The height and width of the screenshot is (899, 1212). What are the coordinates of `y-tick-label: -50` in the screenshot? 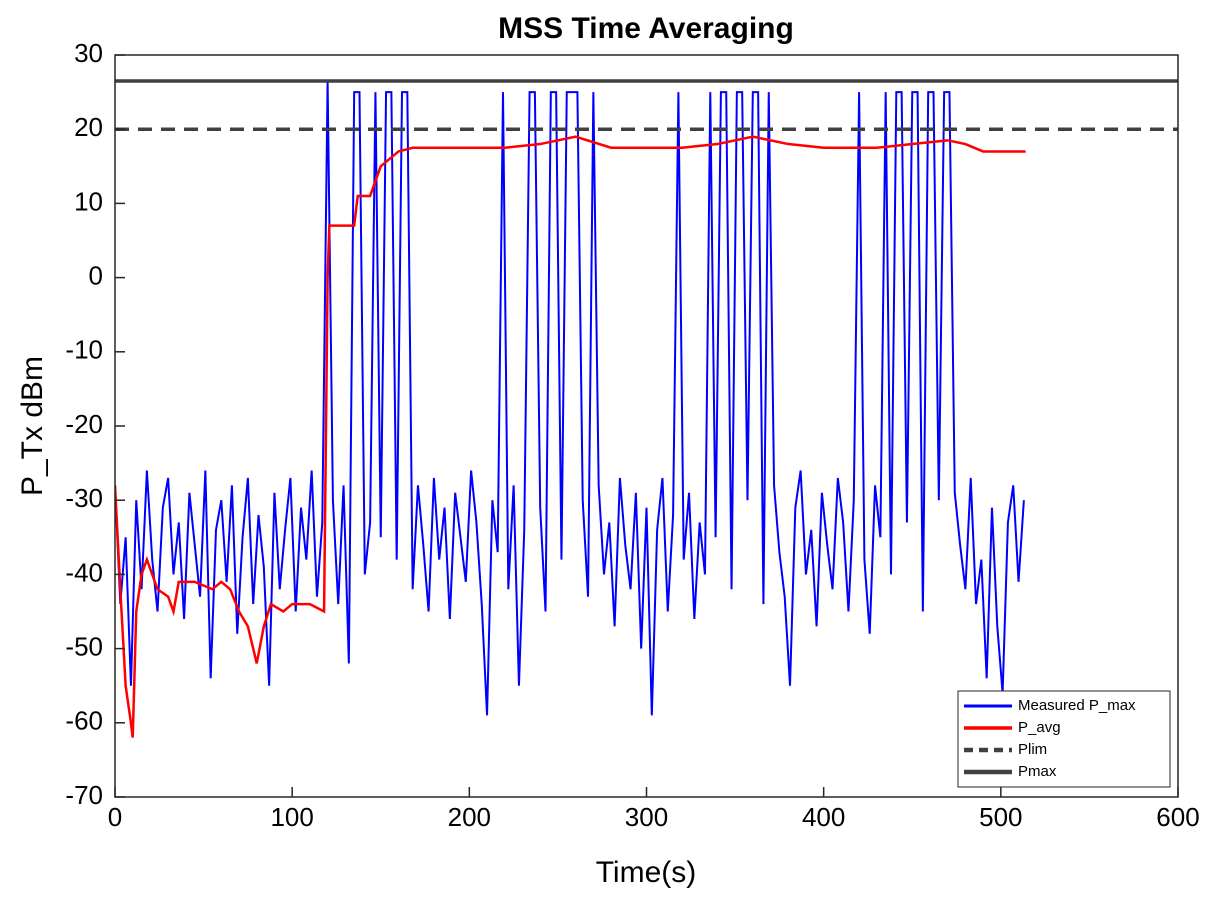 It's located at (84, 646).